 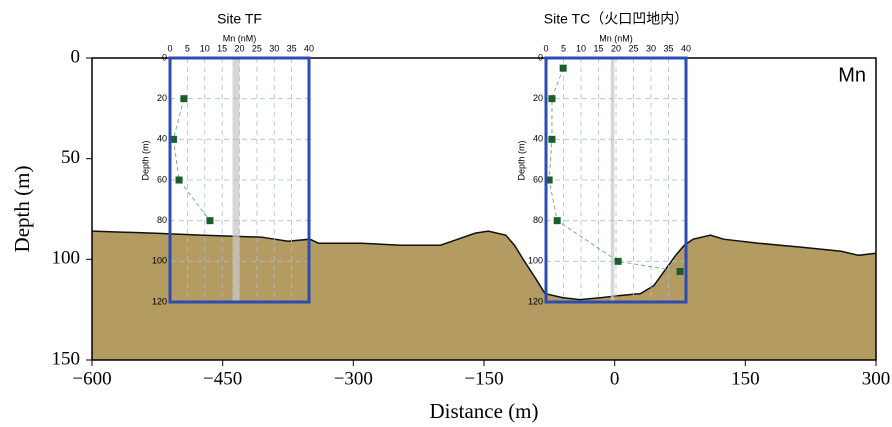 What do you see at coordinates (483, 378) in the screenshot?
I see `x-tick-label: −150` at bounding box center [483, 378].